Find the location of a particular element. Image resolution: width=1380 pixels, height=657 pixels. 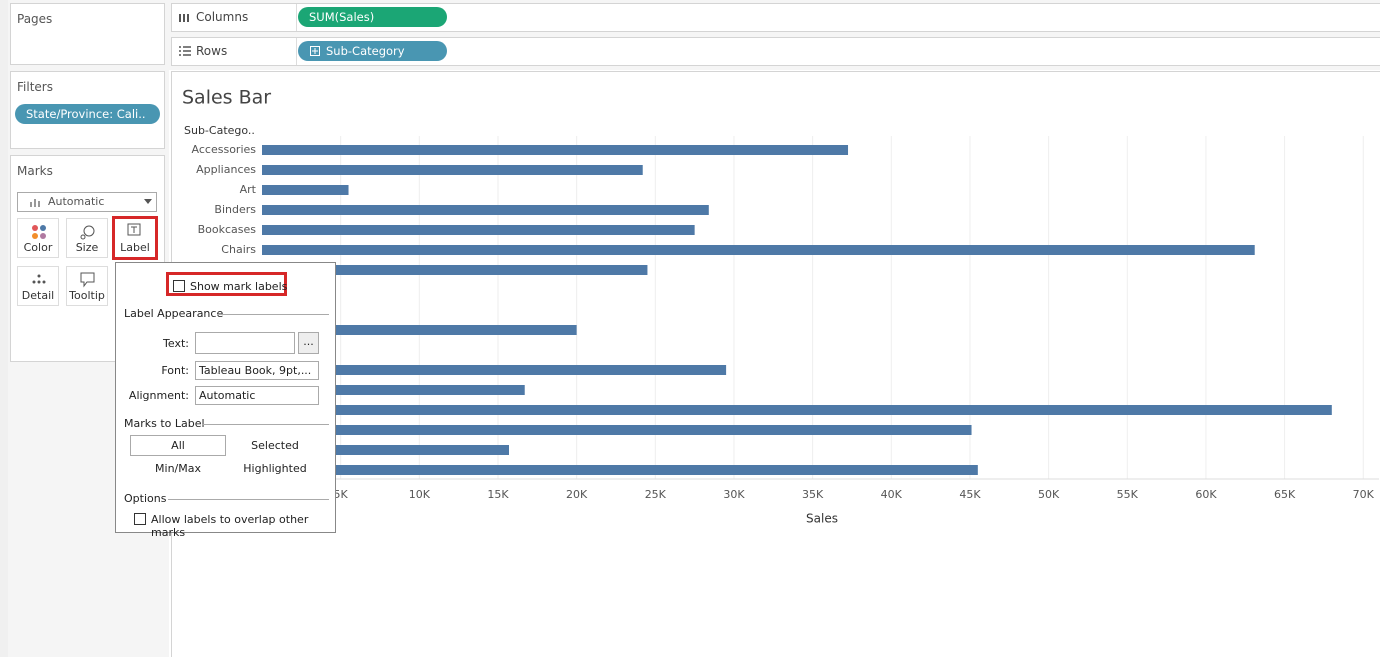

alignment-label: Alignment: is located at coordinates (158, 395).